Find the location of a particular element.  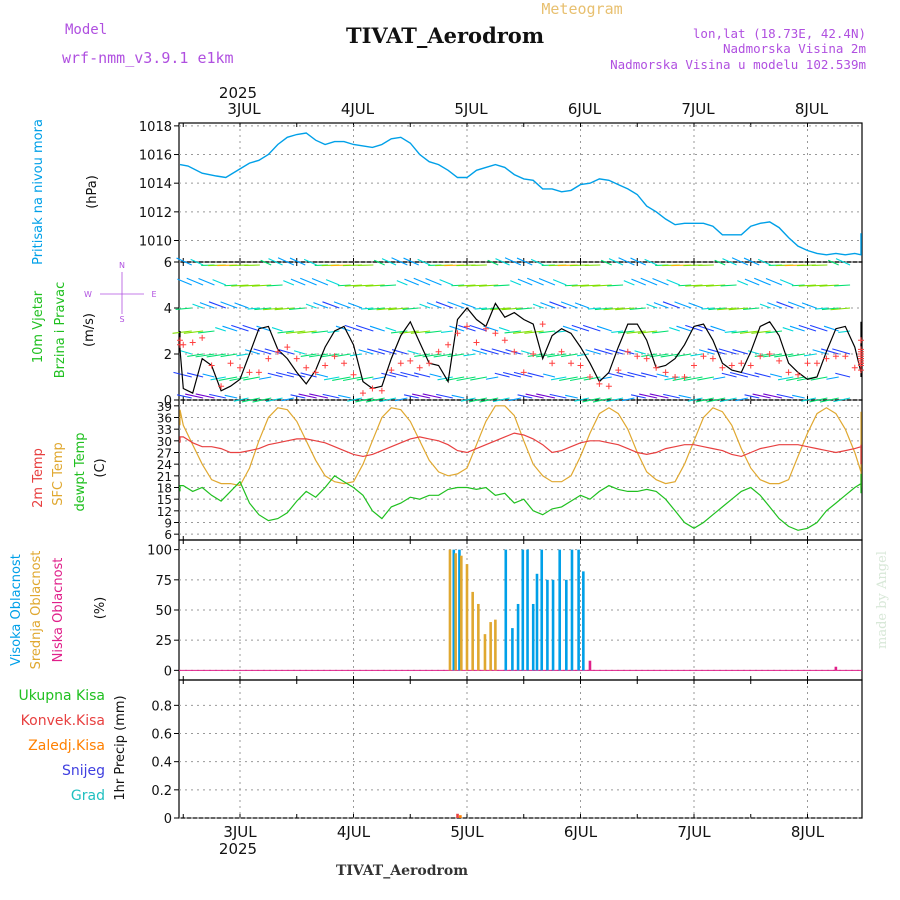

top-day-label: 4JUL is located at coordinates (358, 109).